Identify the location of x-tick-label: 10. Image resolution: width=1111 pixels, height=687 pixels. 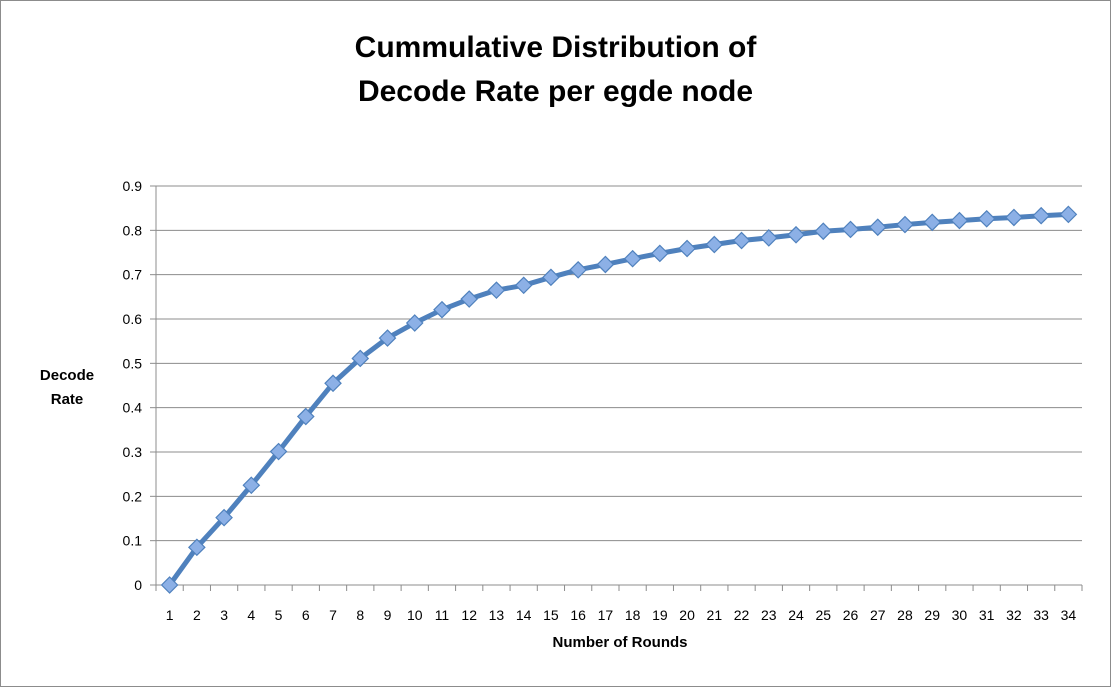
(415, 615).